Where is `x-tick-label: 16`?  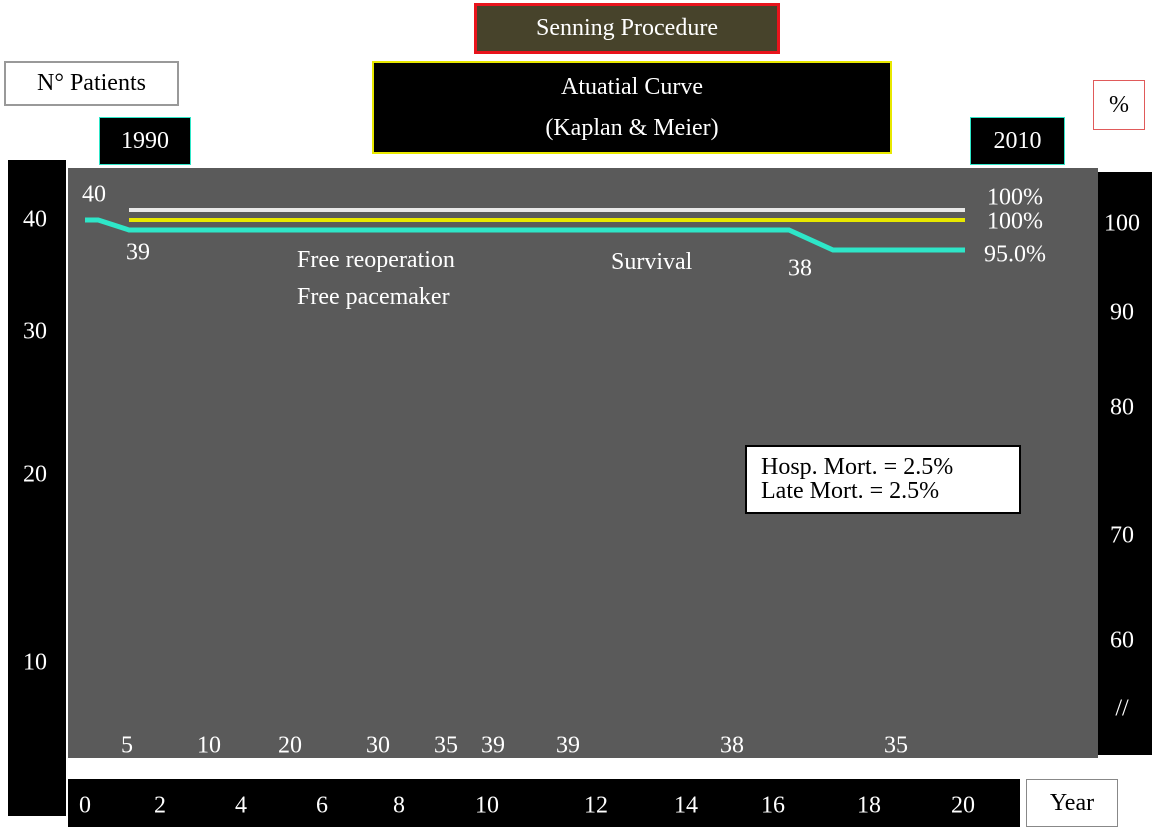
x-tick-label: 16 is located at coordinates (773, 805).